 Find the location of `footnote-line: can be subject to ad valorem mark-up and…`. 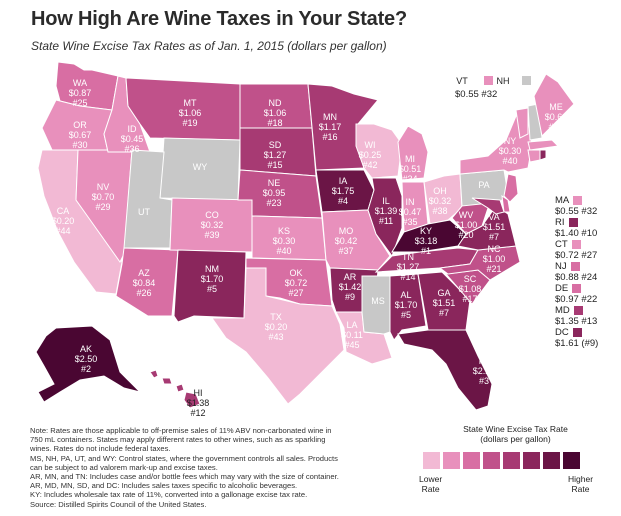

footnote-line: can be subject to ad valorem mark-up and… is located at coordinates (124, 467).